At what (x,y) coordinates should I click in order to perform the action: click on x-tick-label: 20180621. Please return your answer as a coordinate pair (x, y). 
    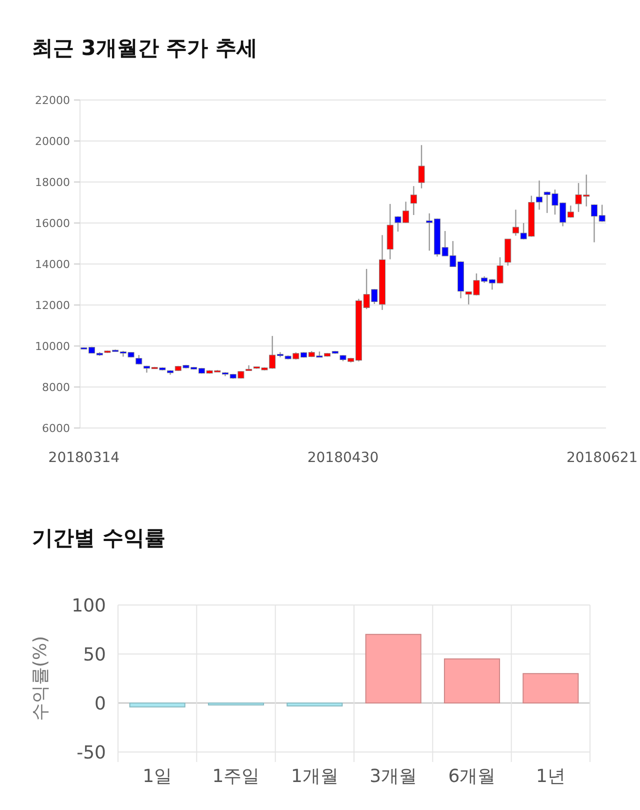
    Looking at the image, I should click on (602, 458).